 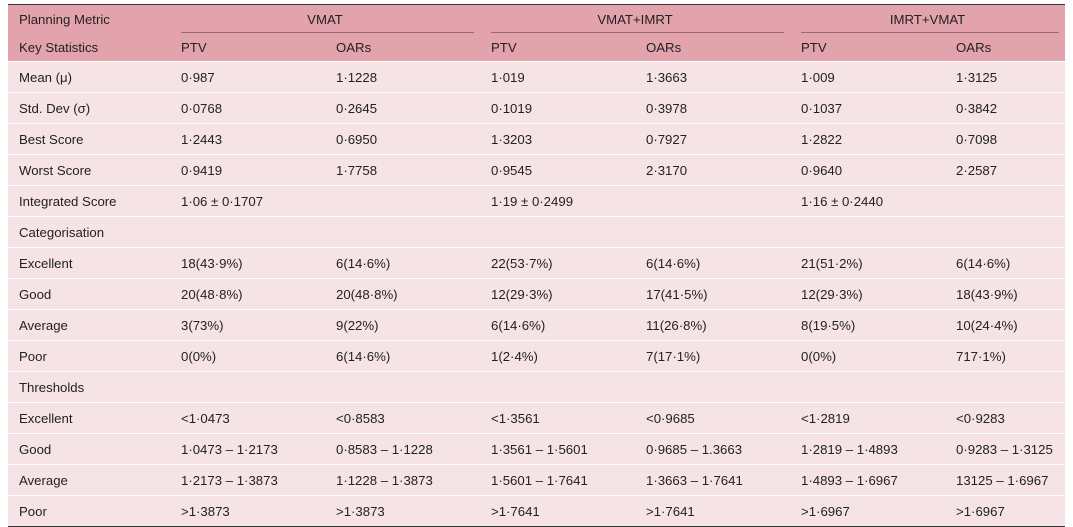 I want to click on table-cell: 1·009, so click(x=868, y=77).